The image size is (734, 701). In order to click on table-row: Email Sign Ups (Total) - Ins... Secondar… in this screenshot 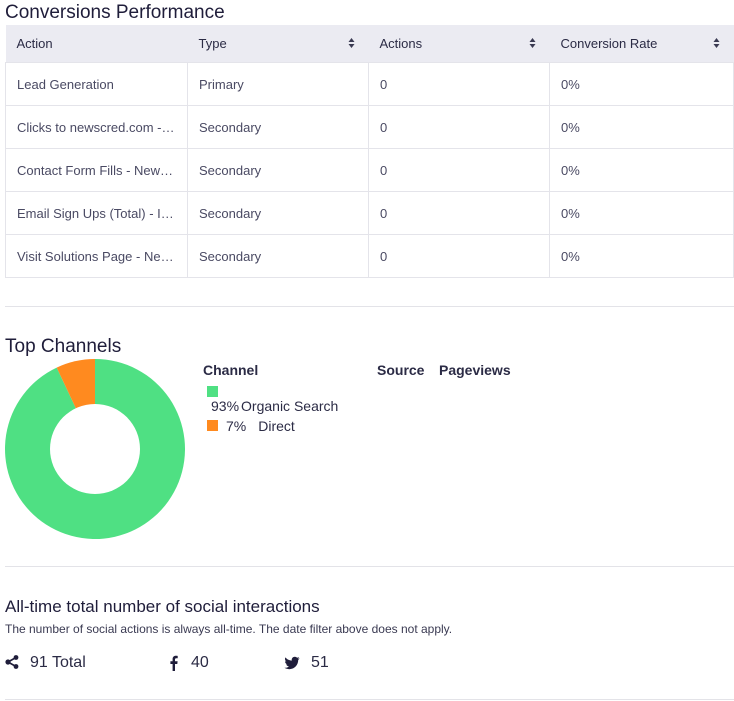, I will do `click(369, 213)`.